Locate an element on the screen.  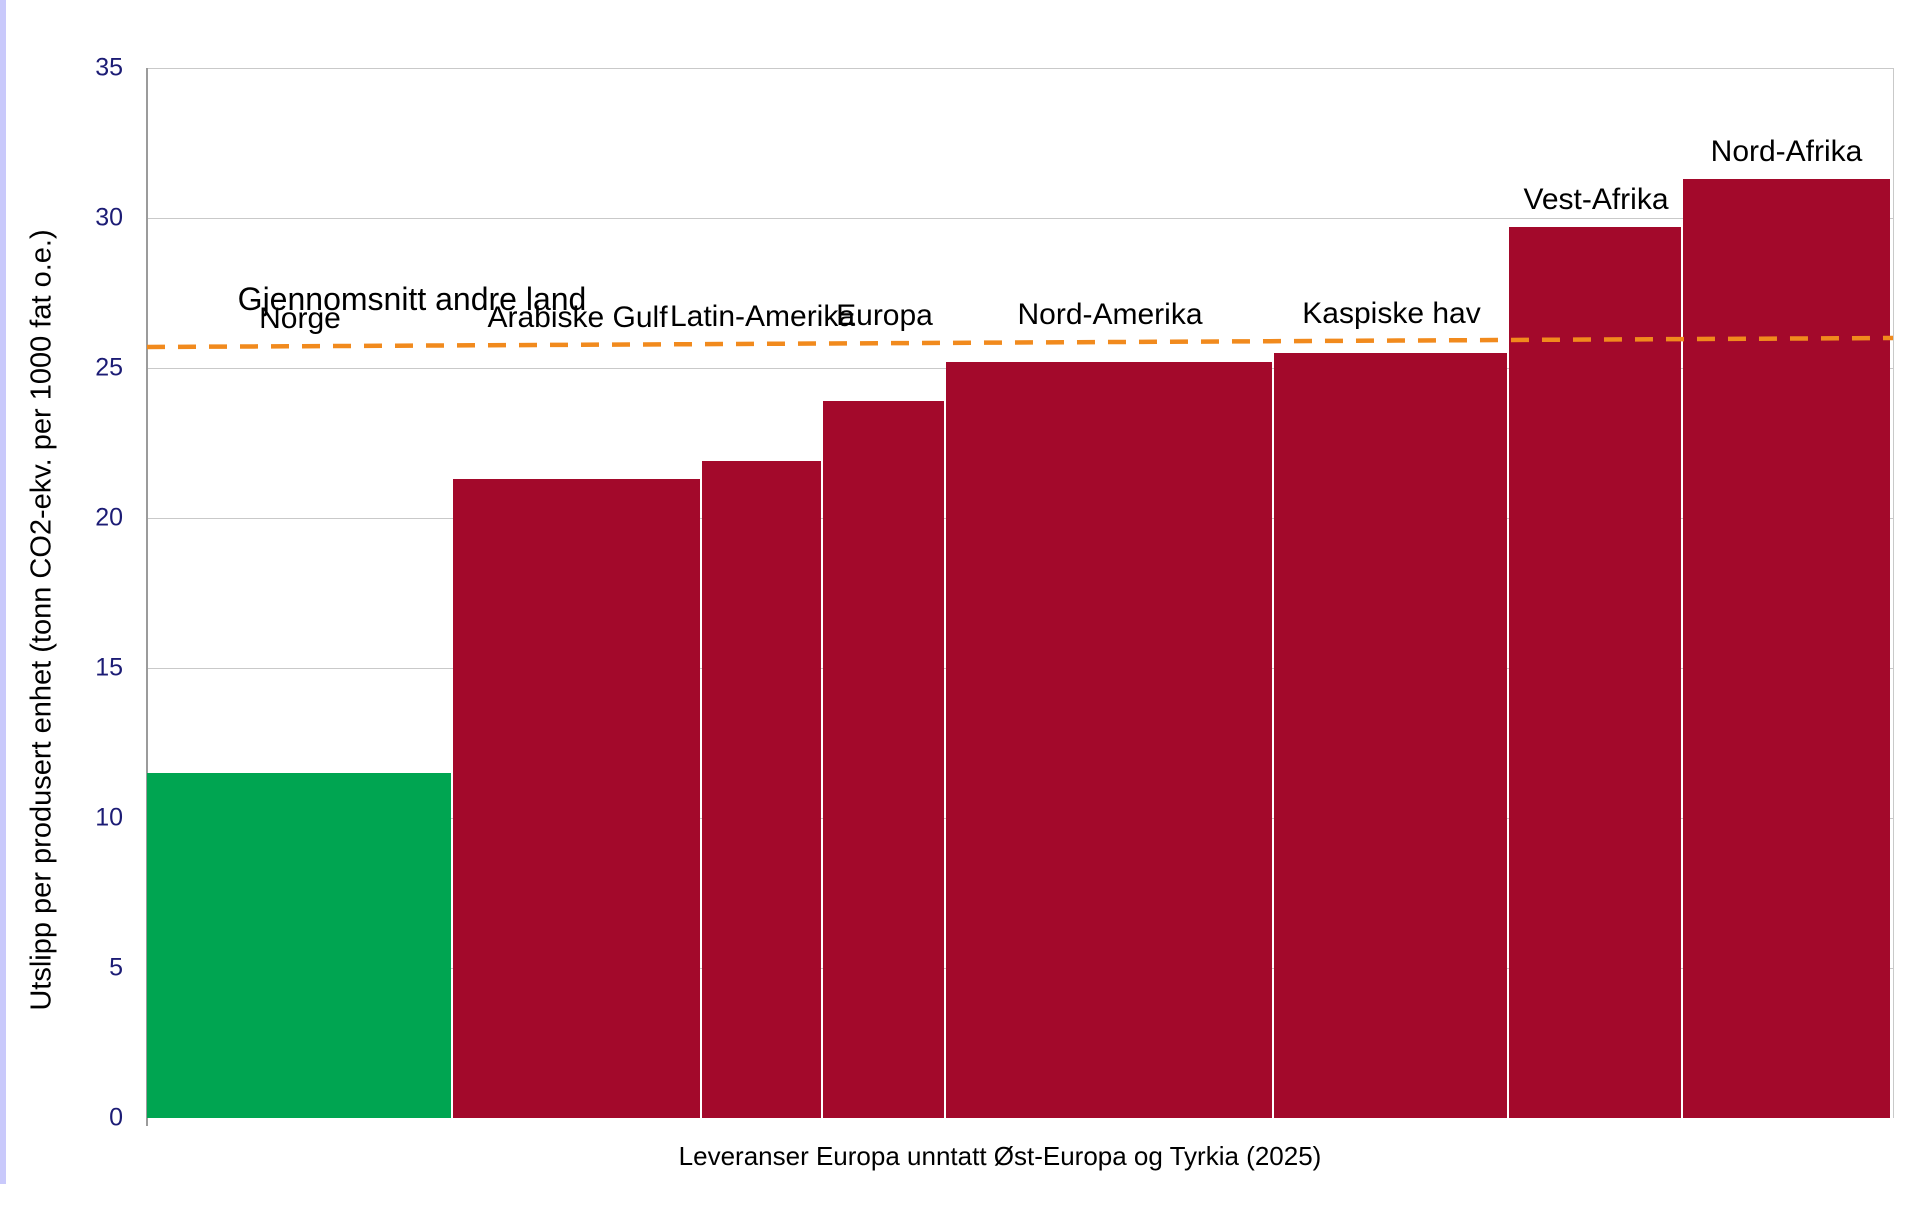
bar-label-vest-afrika: Vest-Afrika is located at coordinates (1596, 199).